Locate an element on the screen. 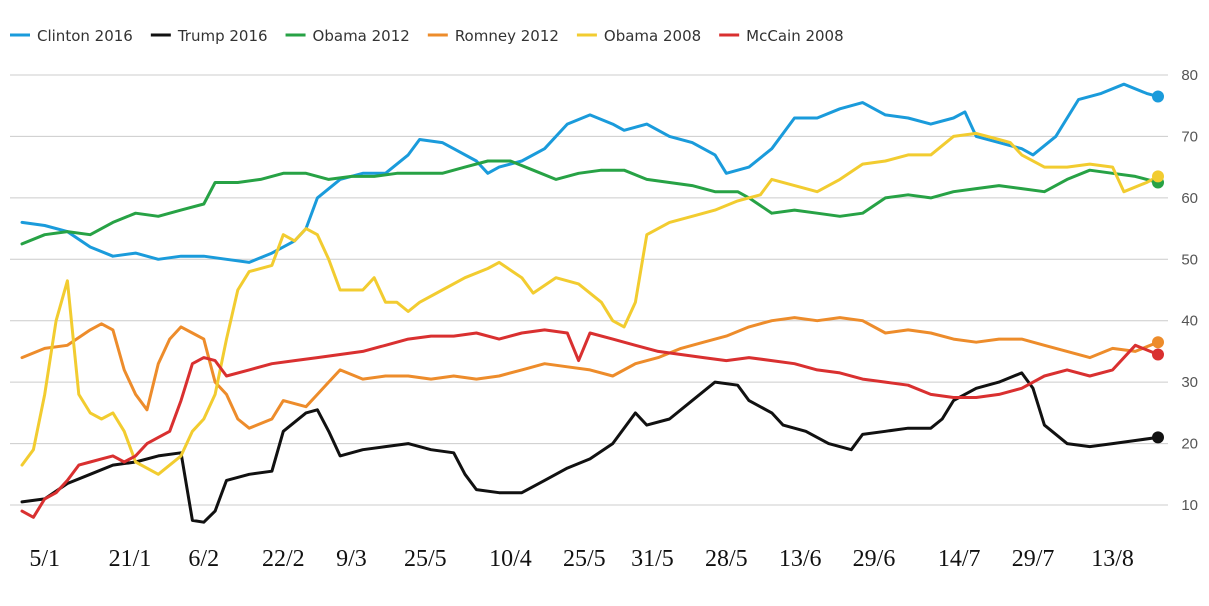 The width and height of the screenshot is (1209, 606). y-axis: 10 20 30 40 50 60 70 80 is located at coordinates (1189, 290).